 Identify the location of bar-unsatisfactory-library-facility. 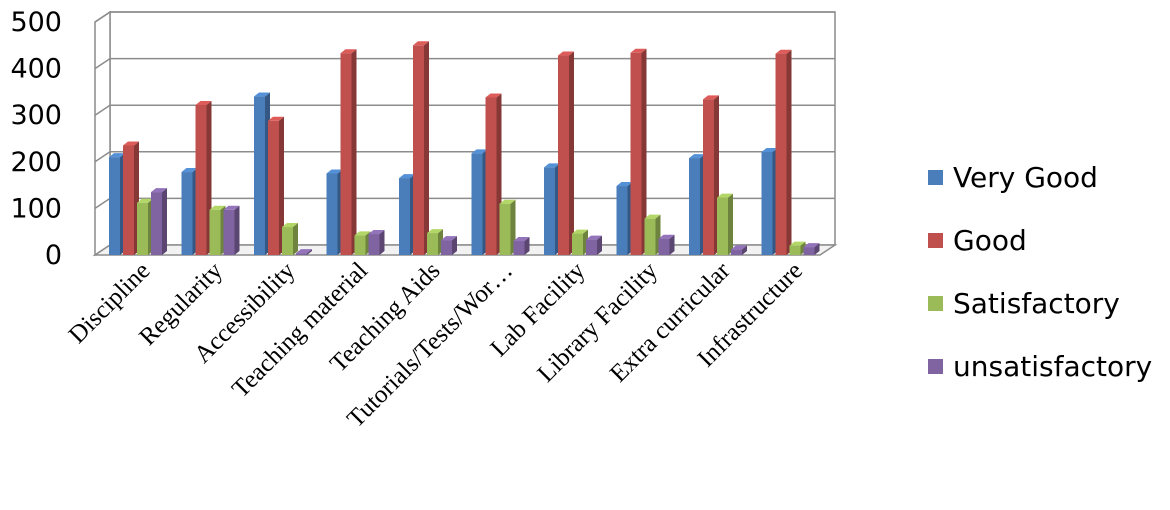
(666, 244).